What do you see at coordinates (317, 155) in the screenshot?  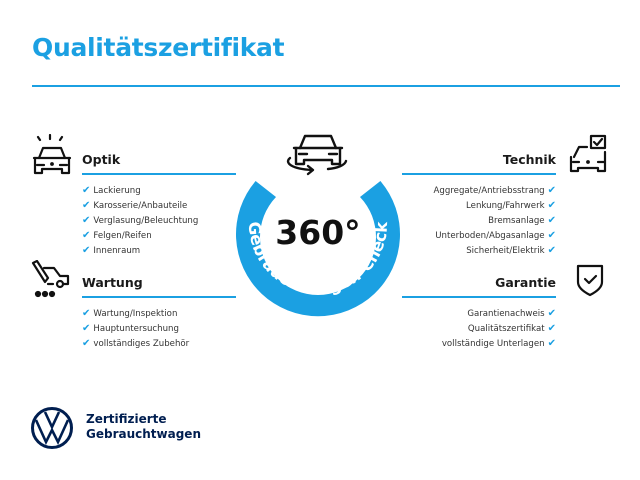 I see `car-rotate-icon` at bounding box center [317, 155].